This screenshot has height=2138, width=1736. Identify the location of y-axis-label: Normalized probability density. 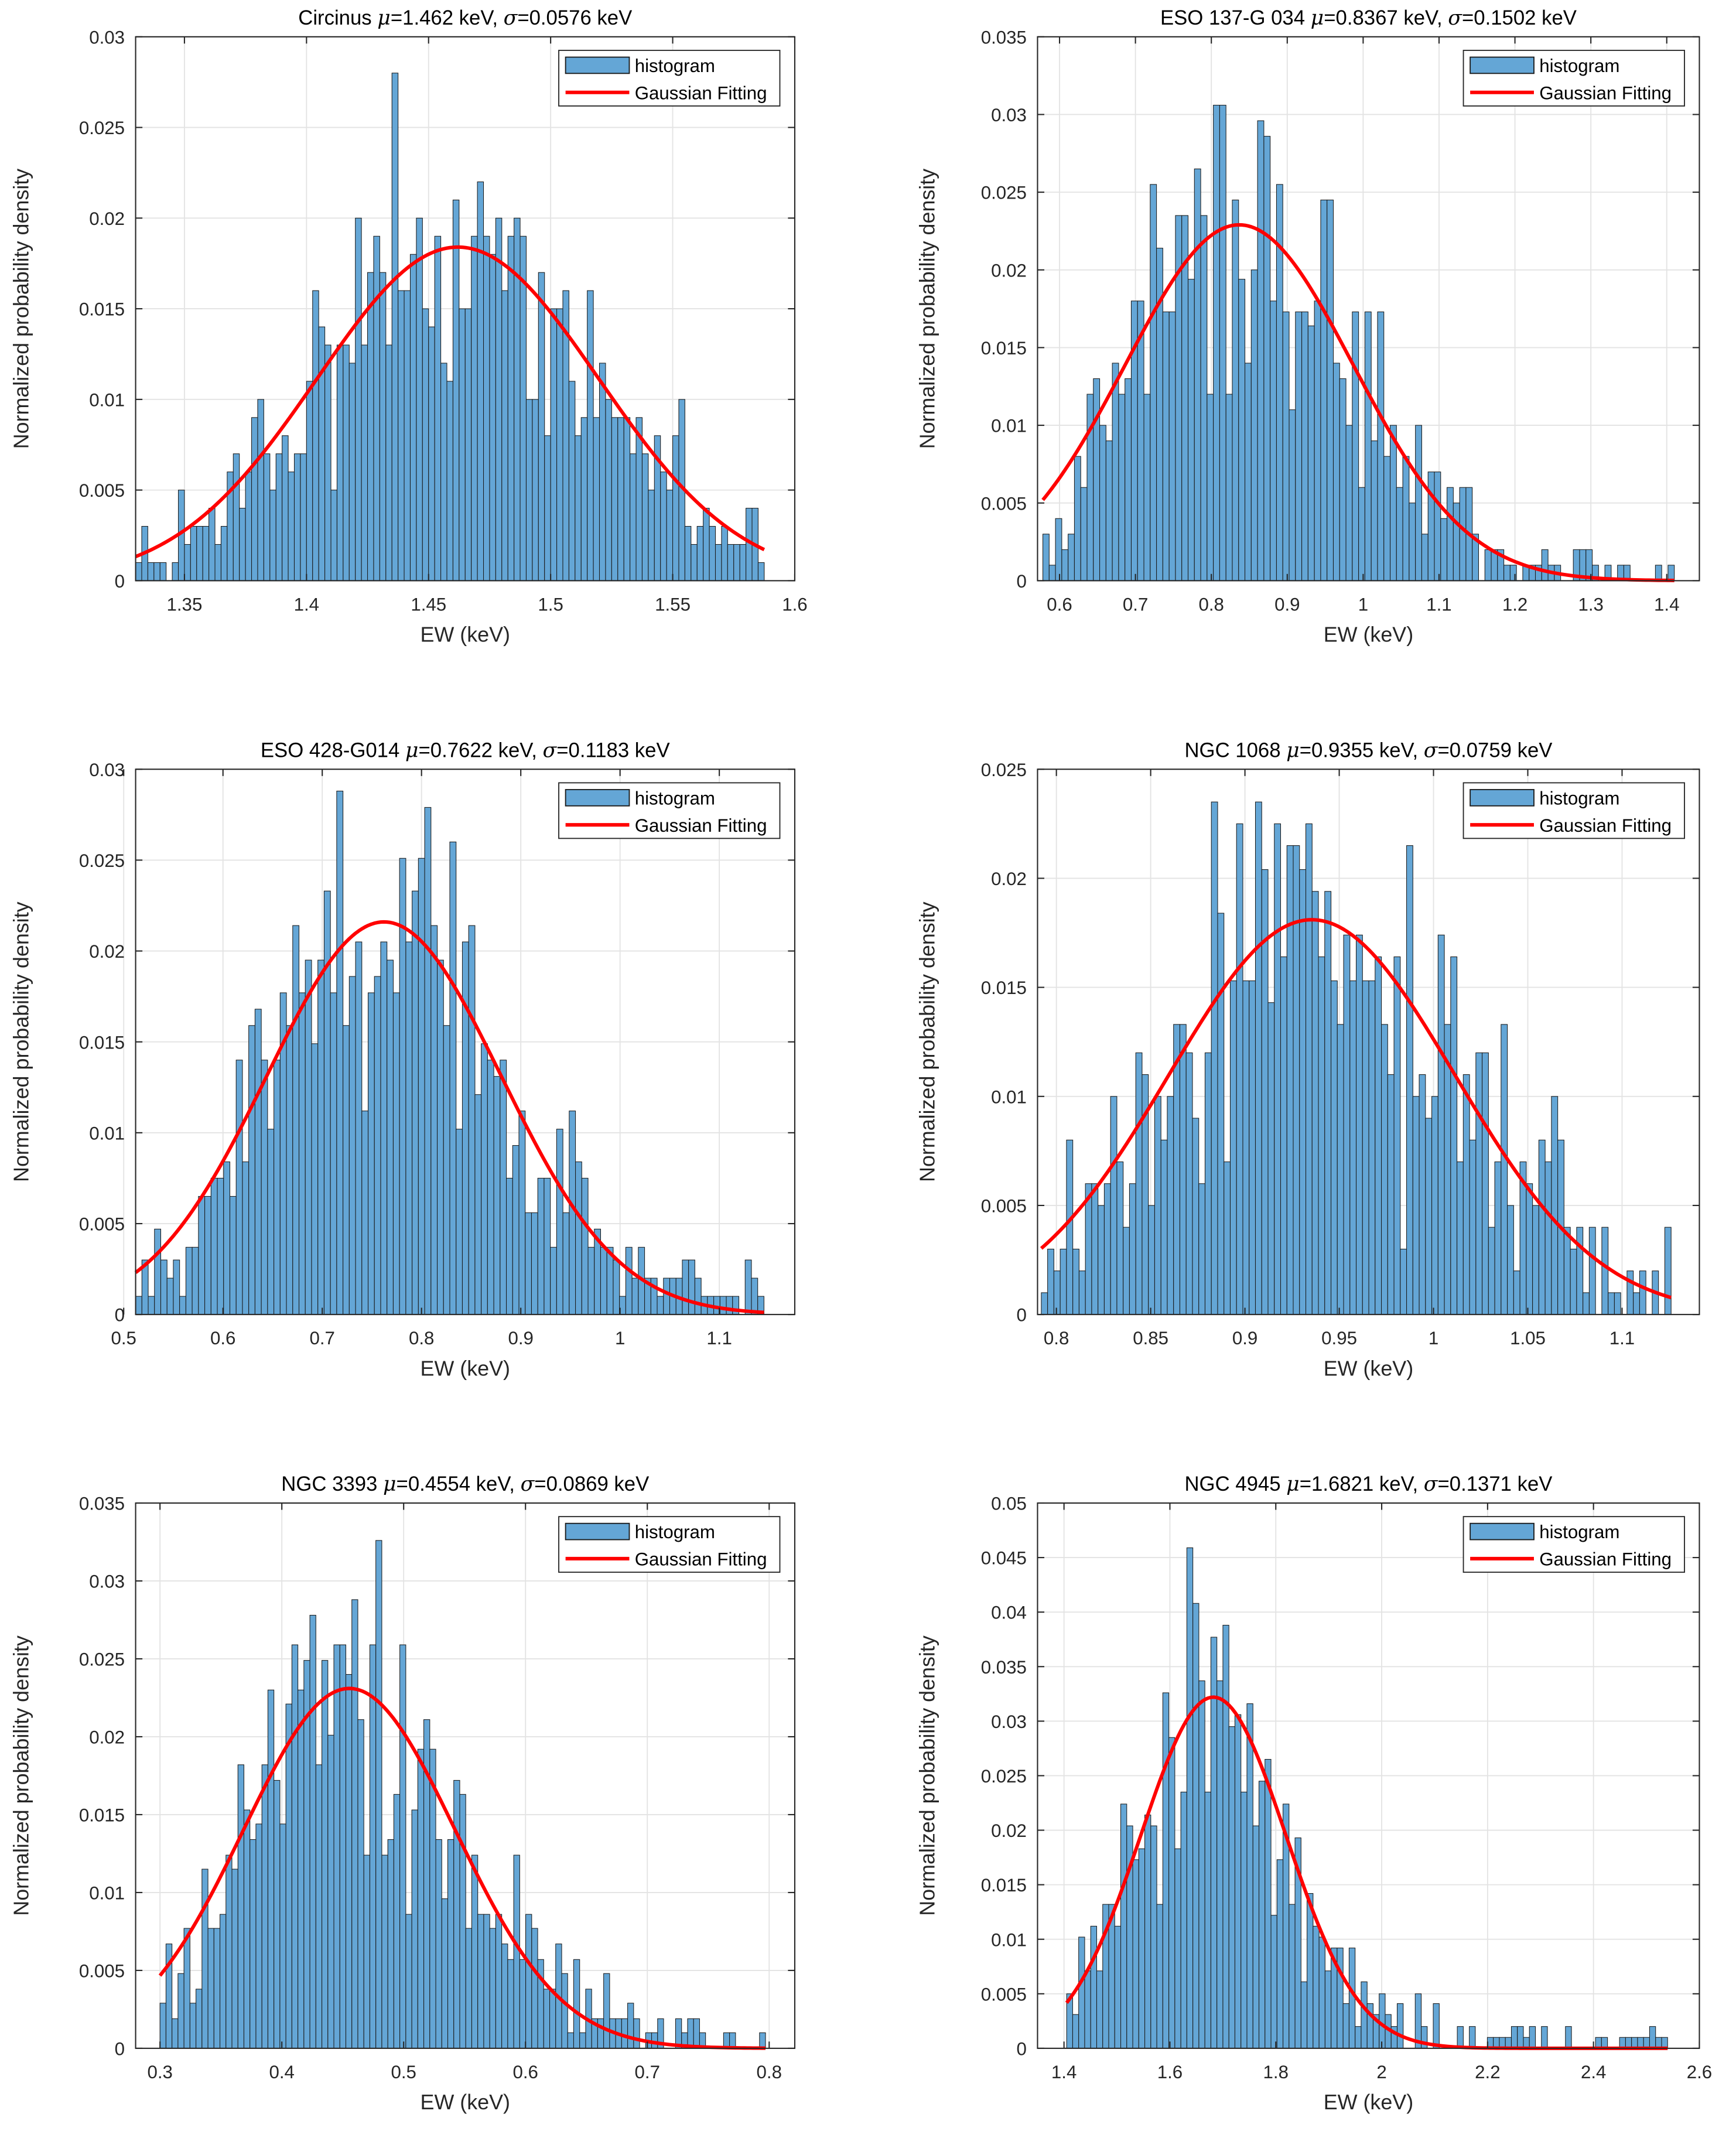
(927, 1041).